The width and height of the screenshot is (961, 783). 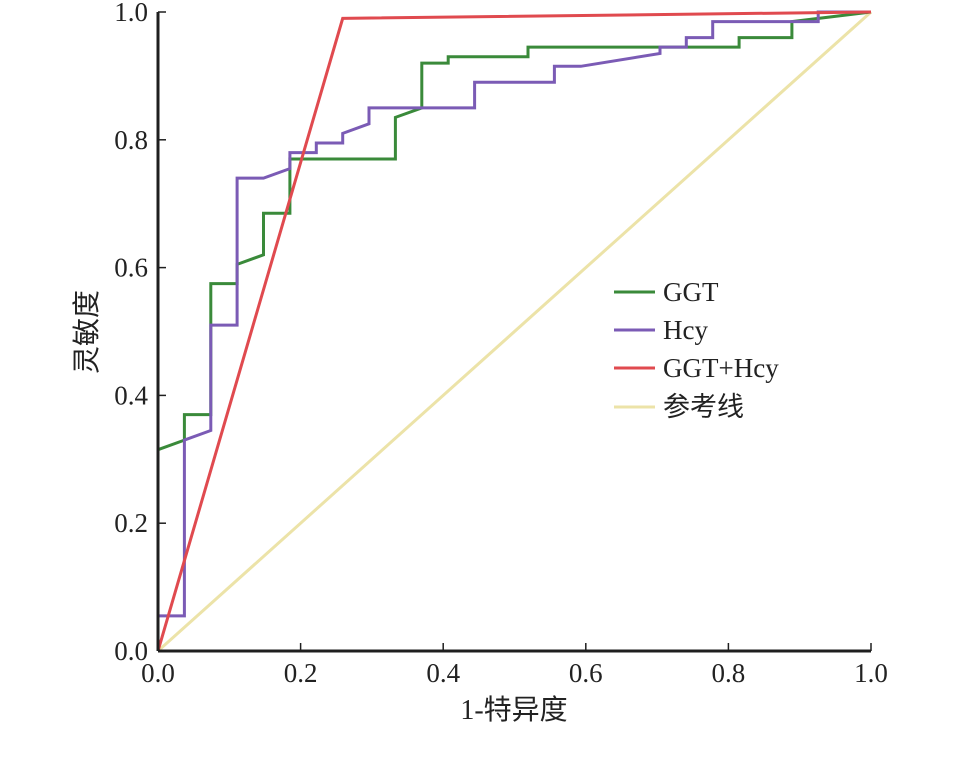 I want to click on x-tick-label-1: 0.2, so click(x=301, y=673).